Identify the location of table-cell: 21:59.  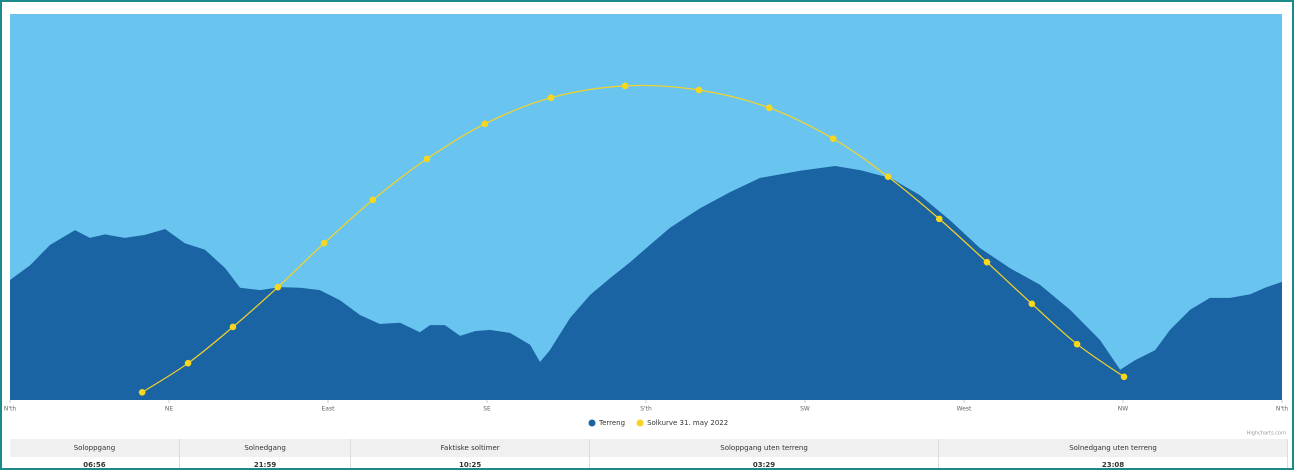
(265, 462).